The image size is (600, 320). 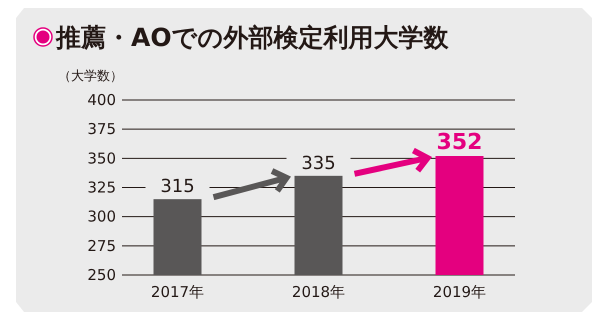 What do you see at coordinates (101, 129) in the screenshot?
I see `y-tick-label: 375` at bounding box center [101, 129].